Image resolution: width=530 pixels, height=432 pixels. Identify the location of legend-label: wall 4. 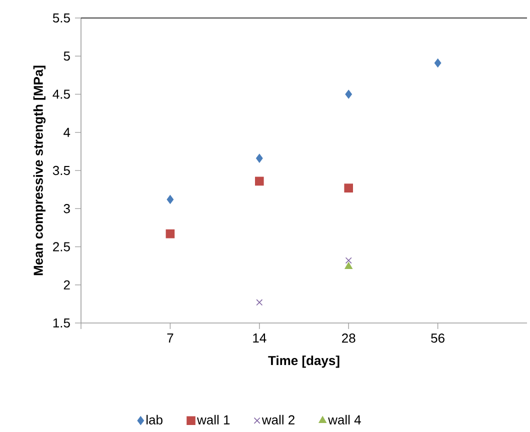
(344, 419).